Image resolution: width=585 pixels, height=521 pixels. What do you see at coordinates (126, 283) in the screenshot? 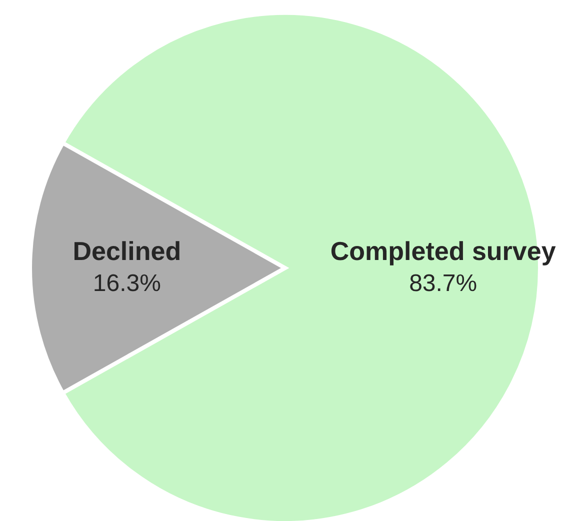
I see `data-label: 16.3%` at bounding box center [126, 283].